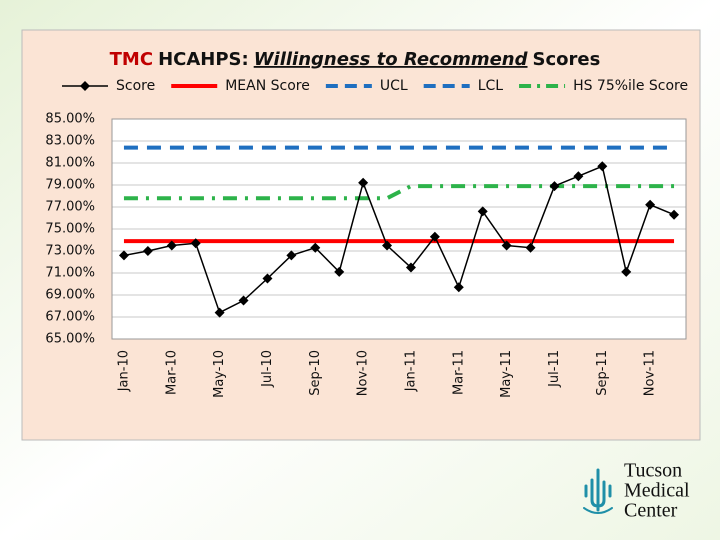  Describe the element at coordinates (651, 511) in the screenshot. I see `logo-text: Center` at that location.